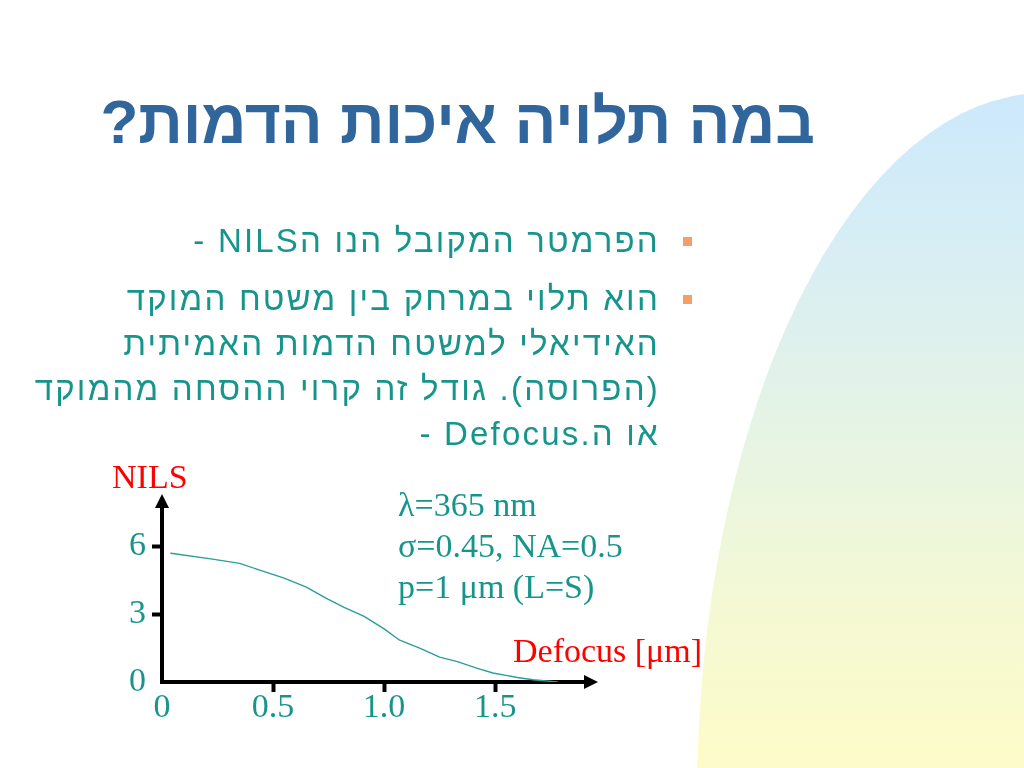 This screenshot has height=768, width=1024. I want to click on y-tick-label: 0, so click(137, 679).